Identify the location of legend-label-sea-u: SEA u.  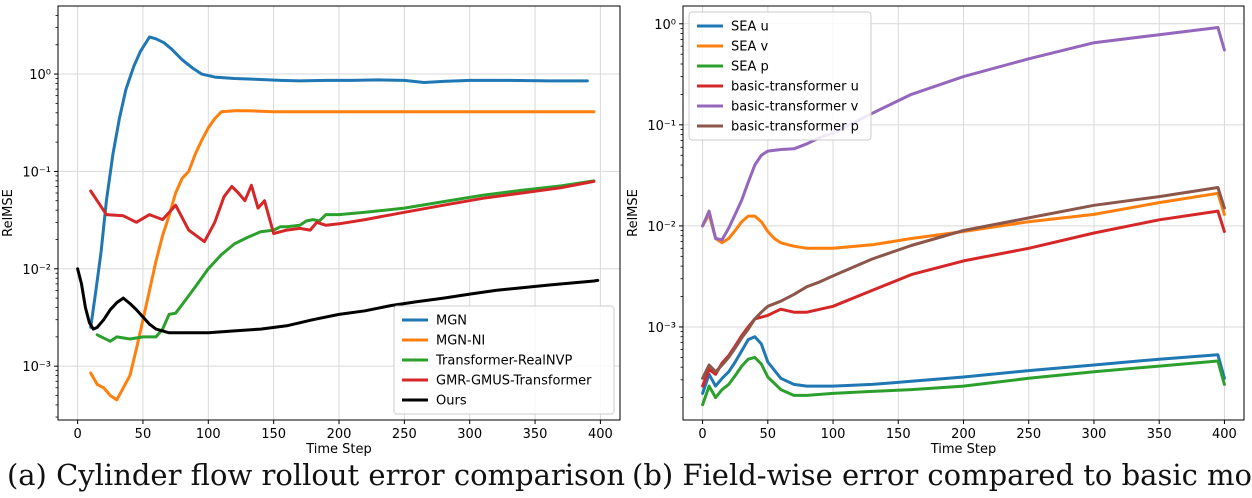
(750, 27).